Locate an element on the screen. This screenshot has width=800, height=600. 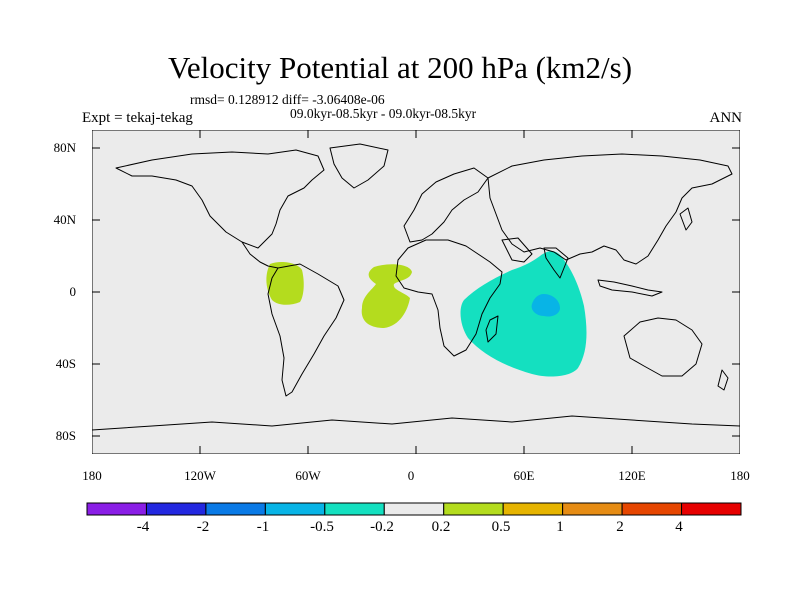
coast-north-america is located at coordinates (220, 199).